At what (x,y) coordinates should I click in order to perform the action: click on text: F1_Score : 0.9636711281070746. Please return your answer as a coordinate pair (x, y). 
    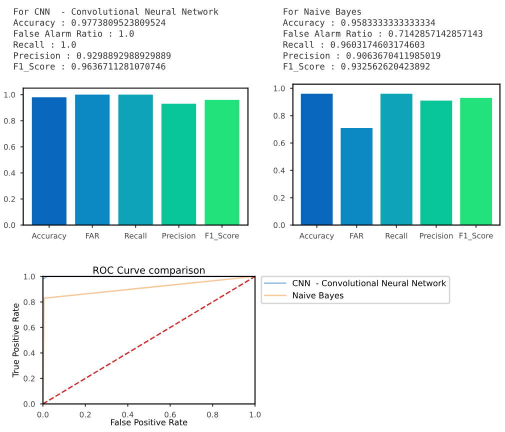
    Looking at the image, I should click on (90, 67).